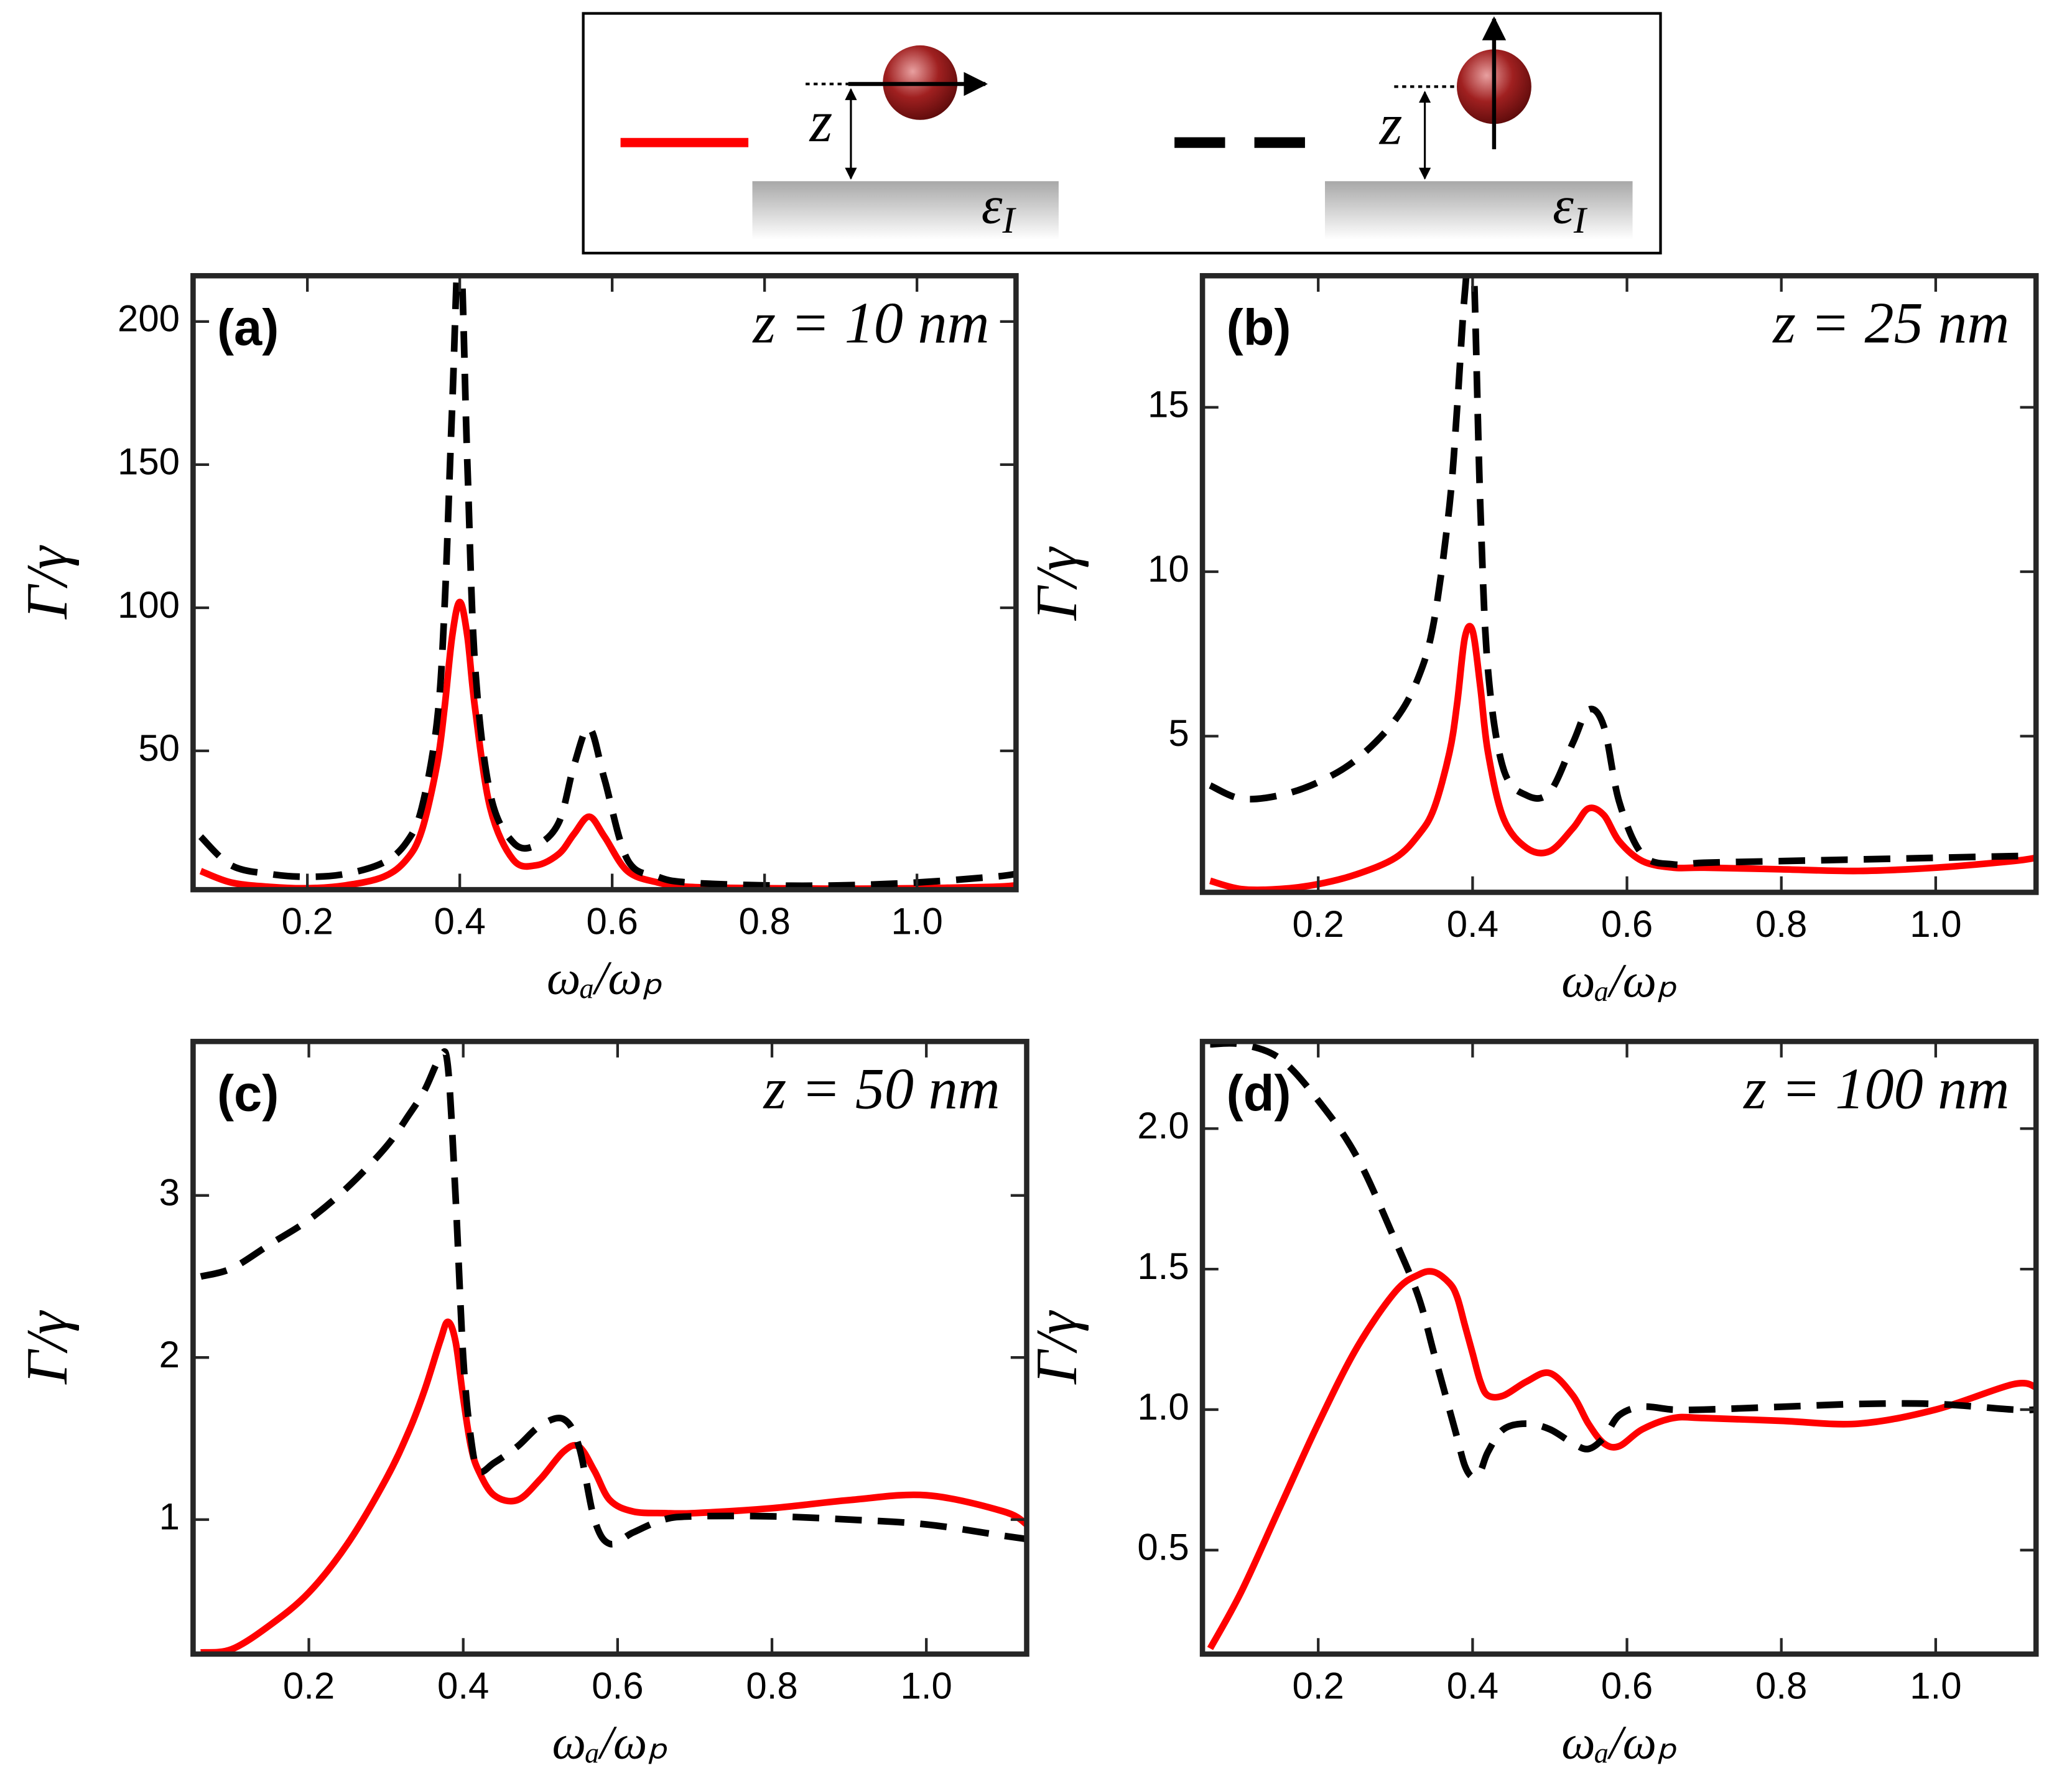 Image resolution: width=2072 pixels, height=1786 pixels. What do you see at coordinates (1259, 328) in the screenshot?
I see `panel-label: (b)` at bounding box center [1259, 328].